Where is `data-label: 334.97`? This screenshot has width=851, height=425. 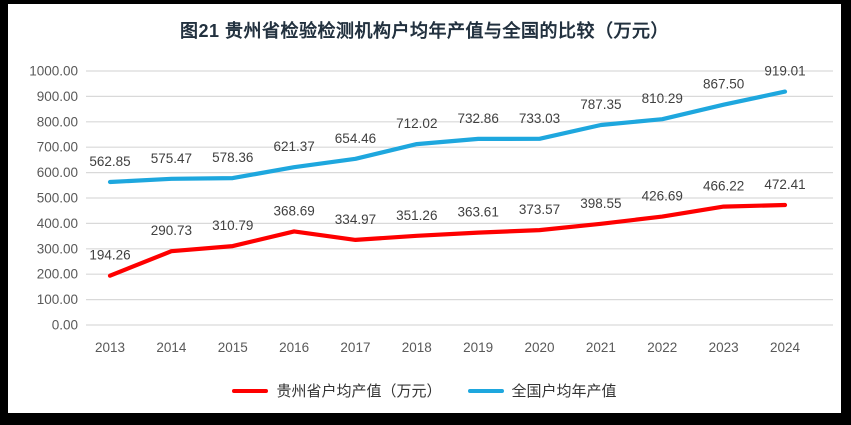
data-label: 334.97 is located at coordinates (355, 219).